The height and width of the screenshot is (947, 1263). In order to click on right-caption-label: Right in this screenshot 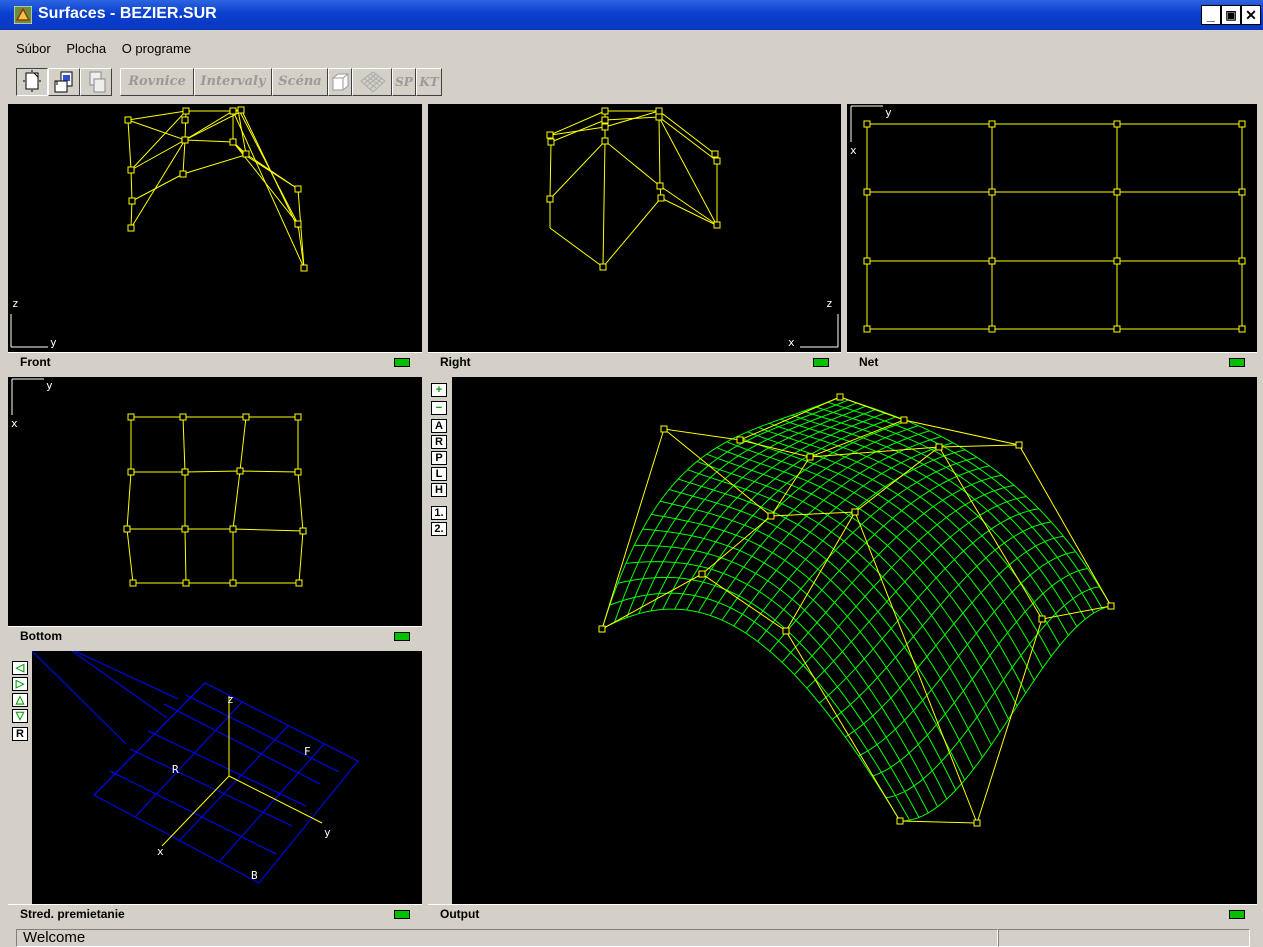, I will do `click(455, 362)`.